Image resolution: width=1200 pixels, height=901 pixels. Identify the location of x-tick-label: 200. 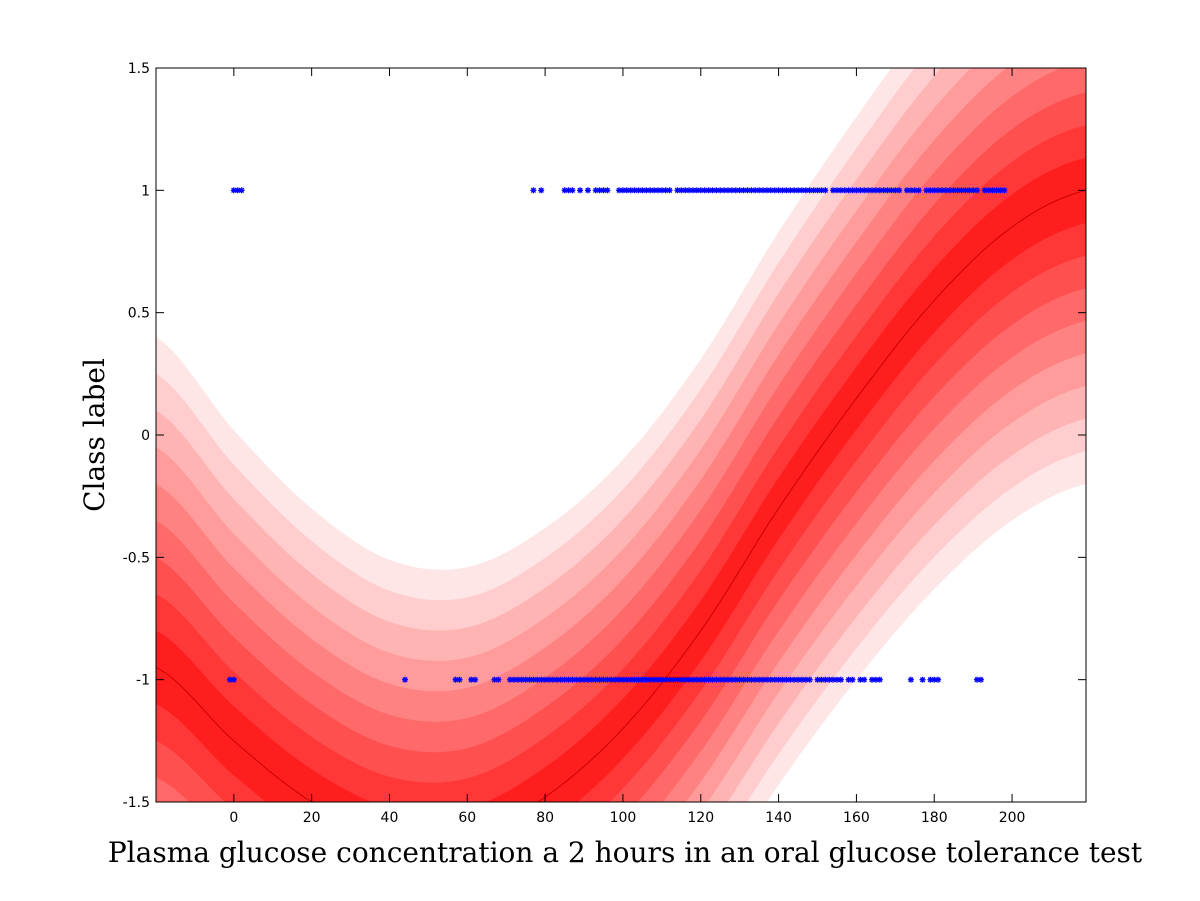
(1012, 818).